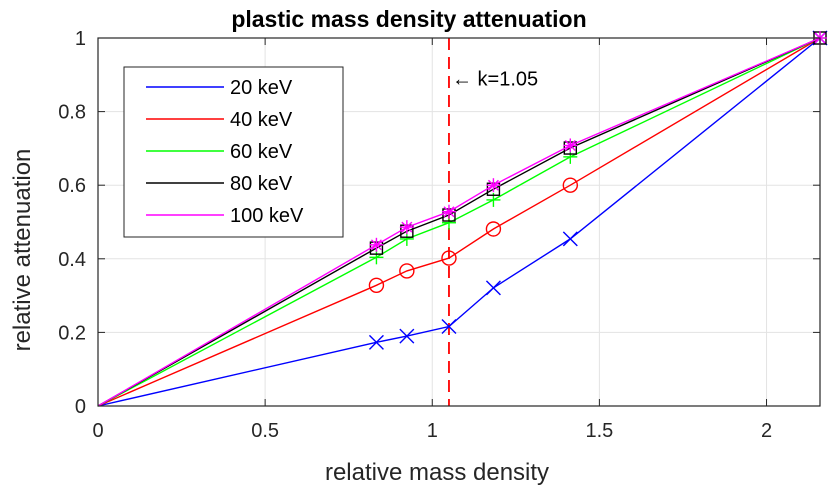 This screenshot has width=830, height=492. What do you see at coordinates (80, 39) in the screenshot?
I see `y-tick-label-5: 1` at bounding box center [80, 39].